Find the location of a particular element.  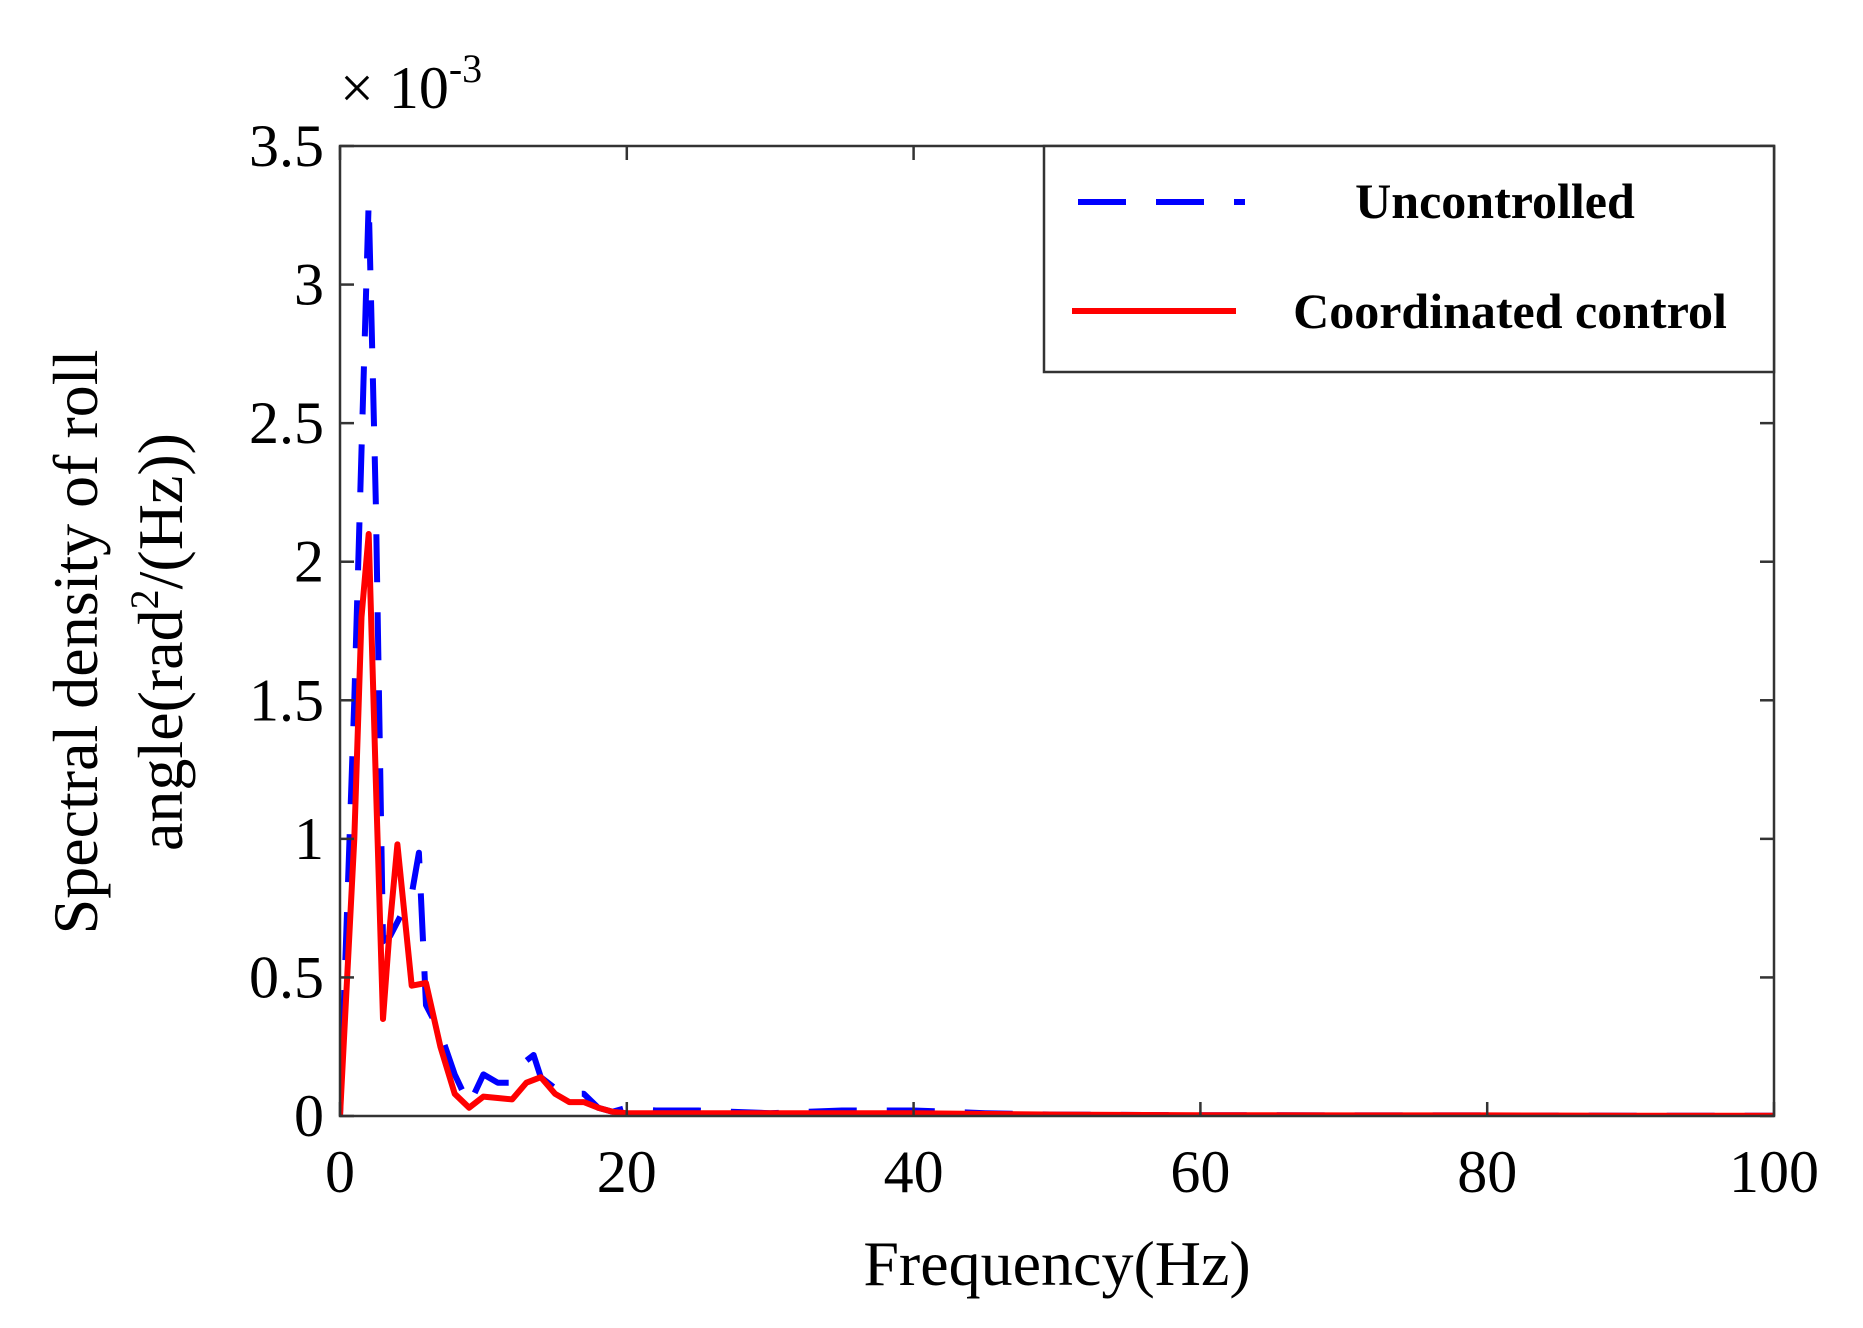

legend-label-uncontrolled: Uncontrolled is located at coordinates (1495, 201).